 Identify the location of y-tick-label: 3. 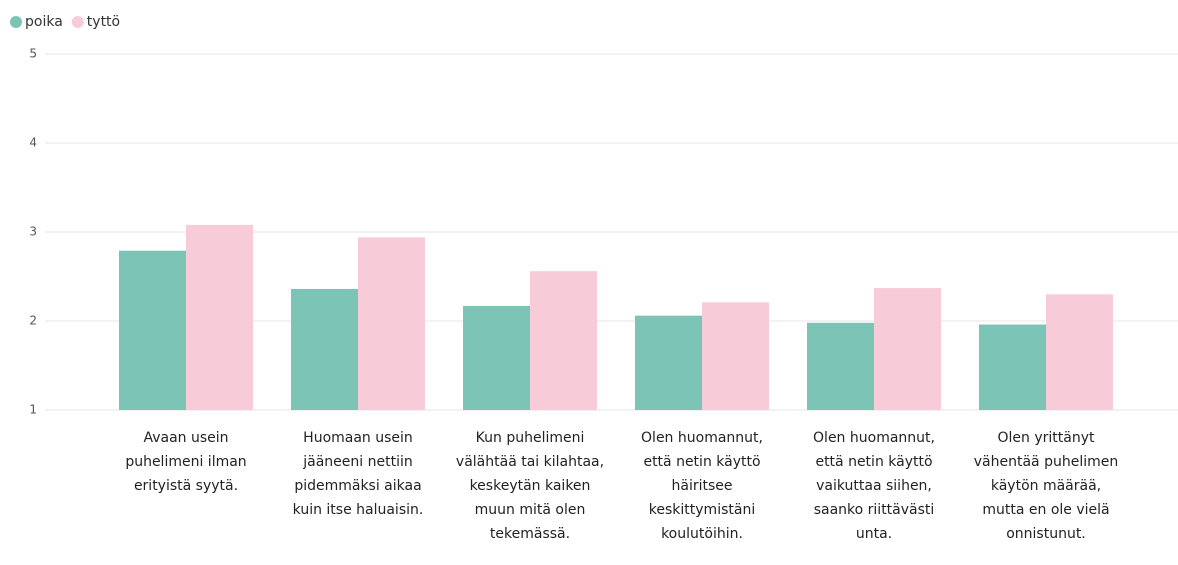
(33, 232).